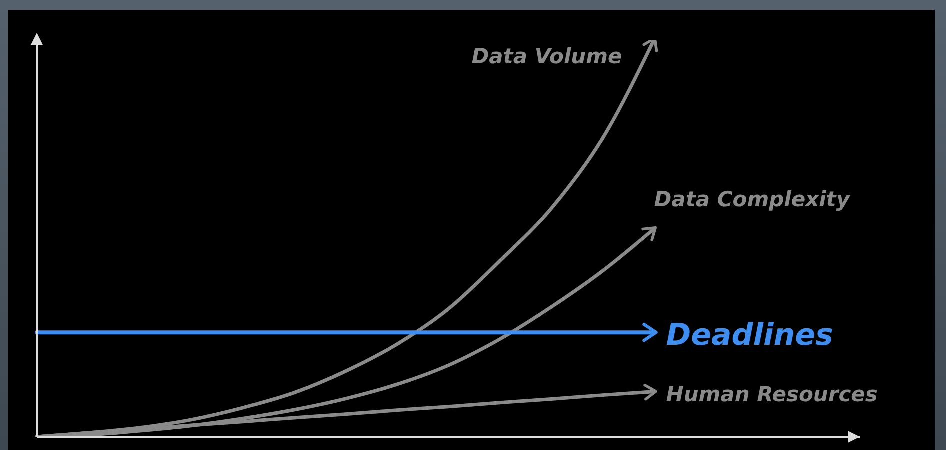  Describe the element at coordinates (547, 56) in the screenshot. I see `series-label: Data Volume` at that location.